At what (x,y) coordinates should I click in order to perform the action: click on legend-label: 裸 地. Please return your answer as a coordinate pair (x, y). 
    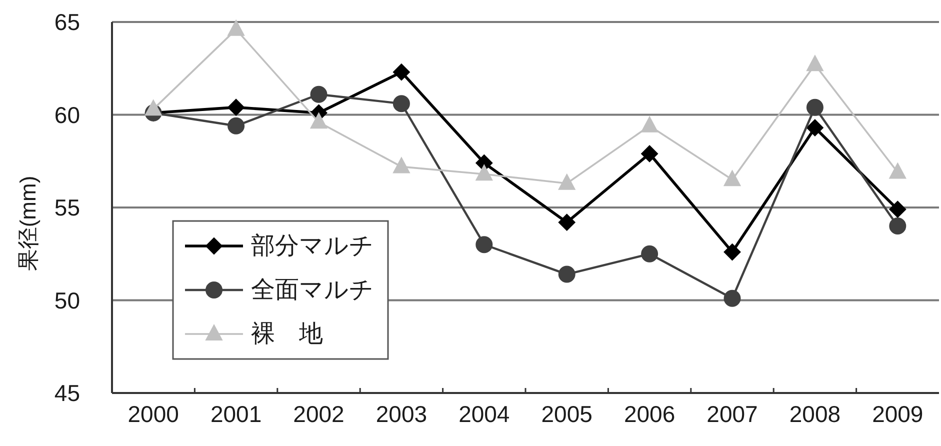
    Looking at the image, I should click on (287, 334).